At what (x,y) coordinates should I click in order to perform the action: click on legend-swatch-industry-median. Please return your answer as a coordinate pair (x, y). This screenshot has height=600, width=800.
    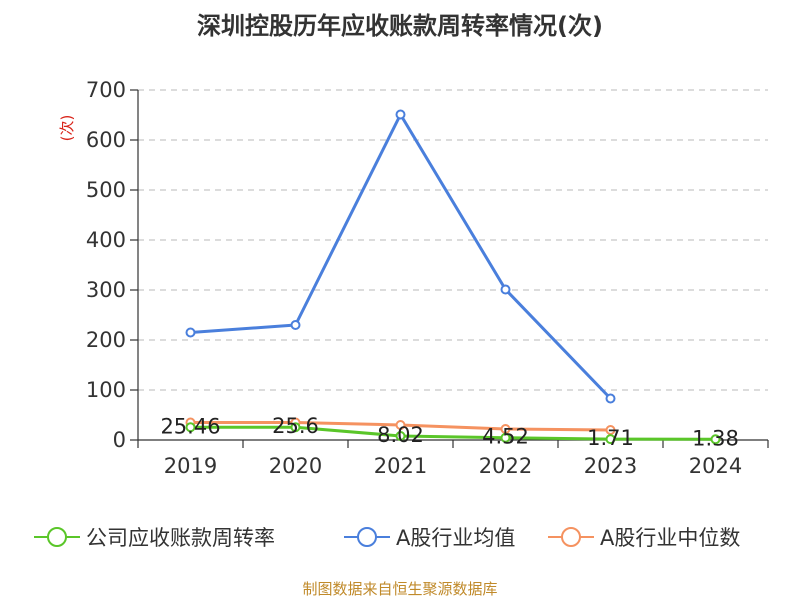
    Looking at the image, I should click on (571, 537).